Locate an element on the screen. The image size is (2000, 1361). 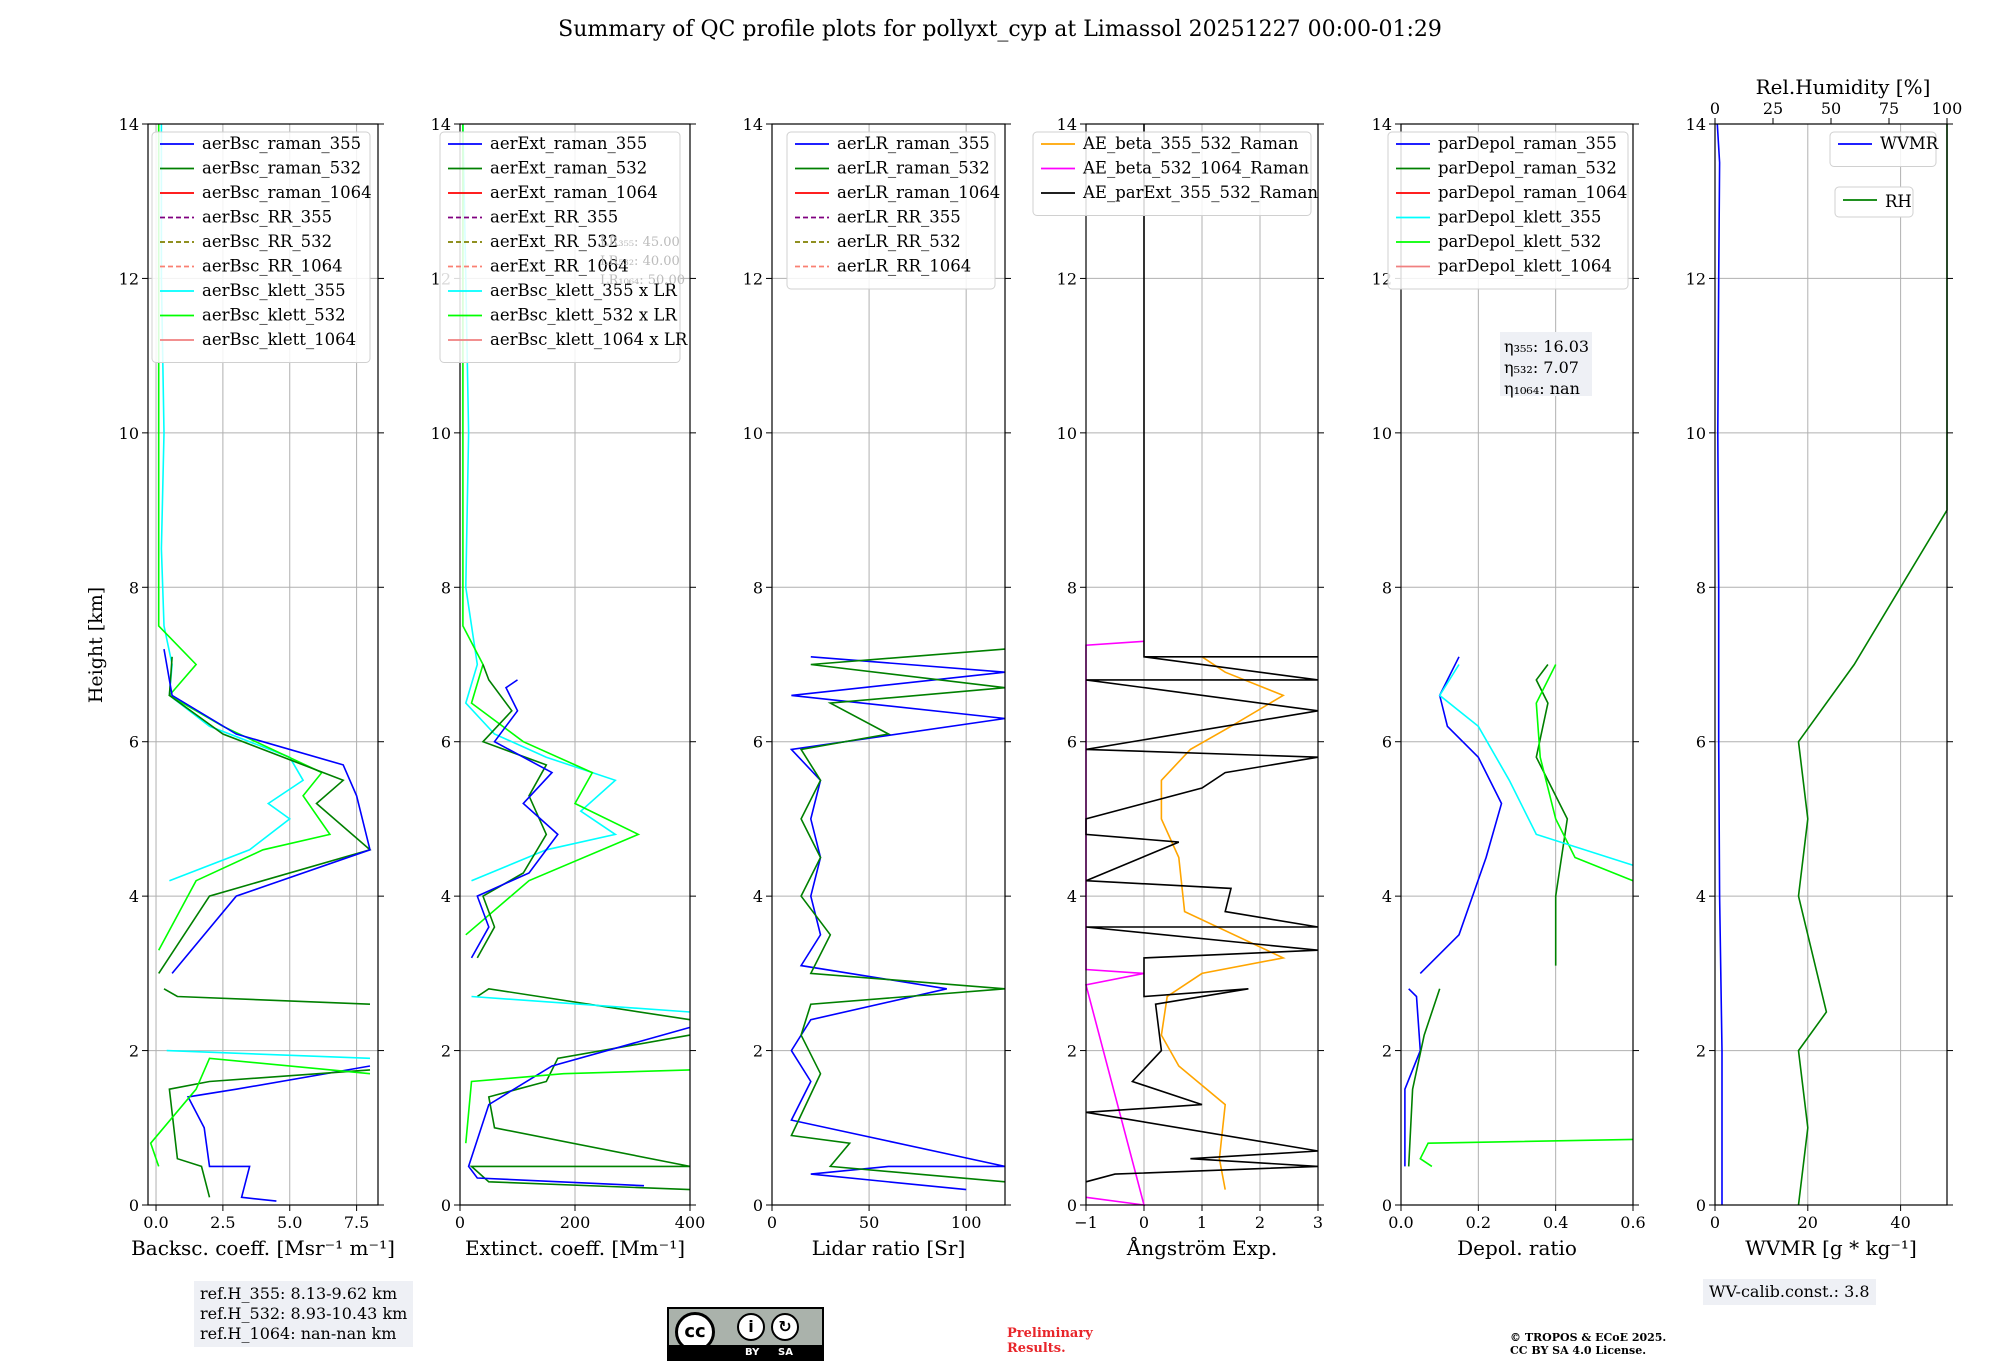
legend-entry: aerExt_raman_355 is located at coordinates (568, 143).